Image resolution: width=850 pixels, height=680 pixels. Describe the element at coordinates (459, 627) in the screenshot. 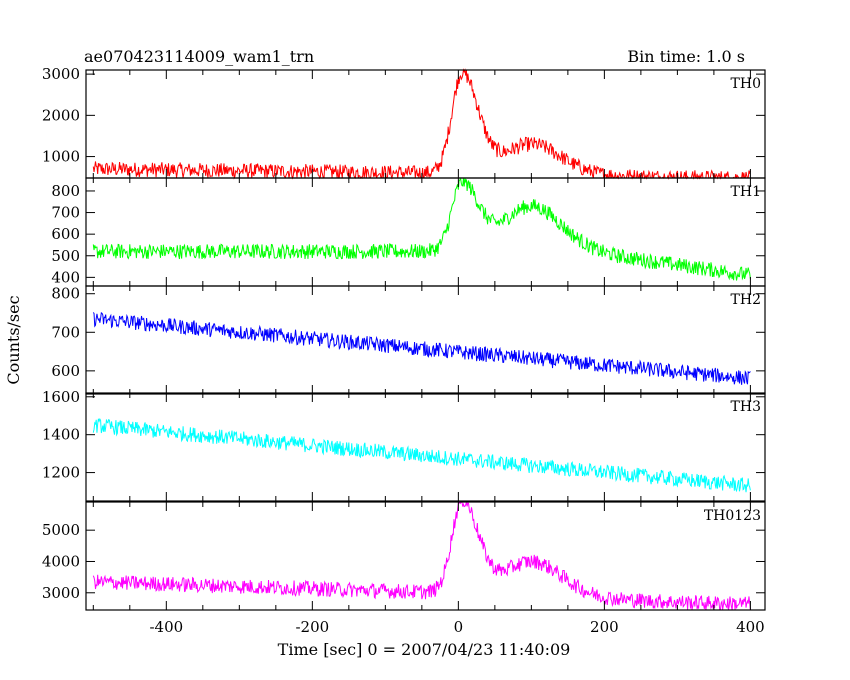

I see `x-tick-label: 0` at that location.